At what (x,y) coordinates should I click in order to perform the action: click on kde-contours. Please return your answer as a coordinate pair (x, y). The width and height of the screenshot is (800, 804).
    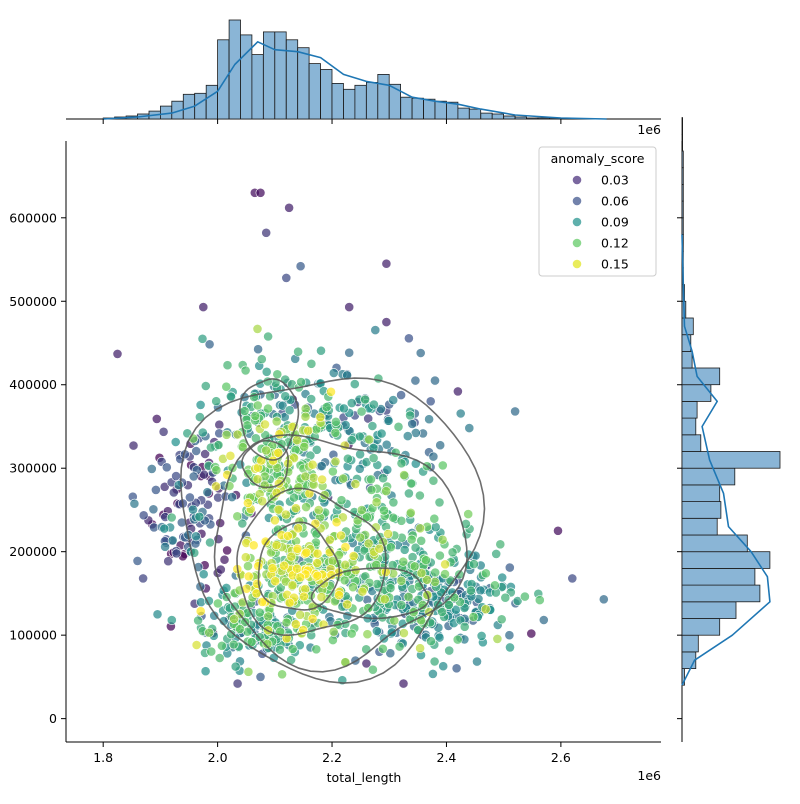
    Looking at the image, I should click on (332, 530).